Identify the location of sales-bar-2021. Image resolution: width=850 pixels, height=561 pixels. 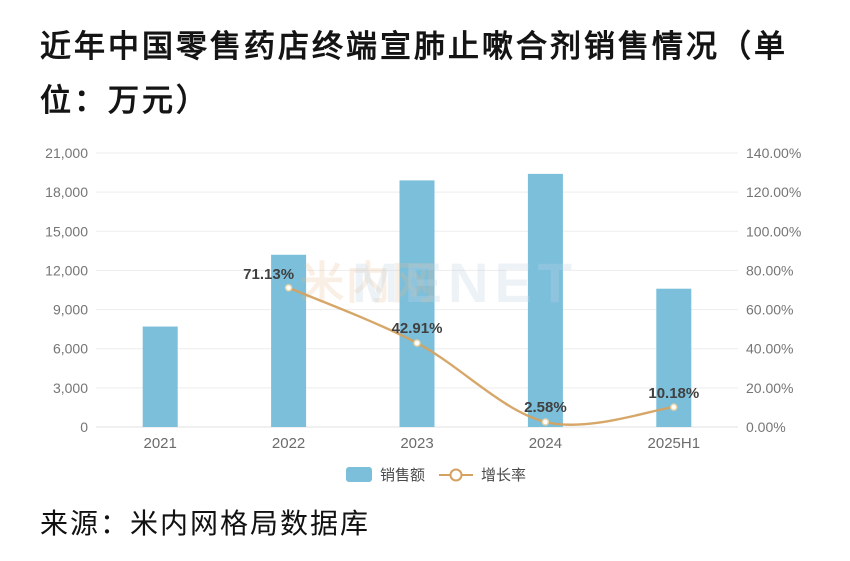
(160, 376).